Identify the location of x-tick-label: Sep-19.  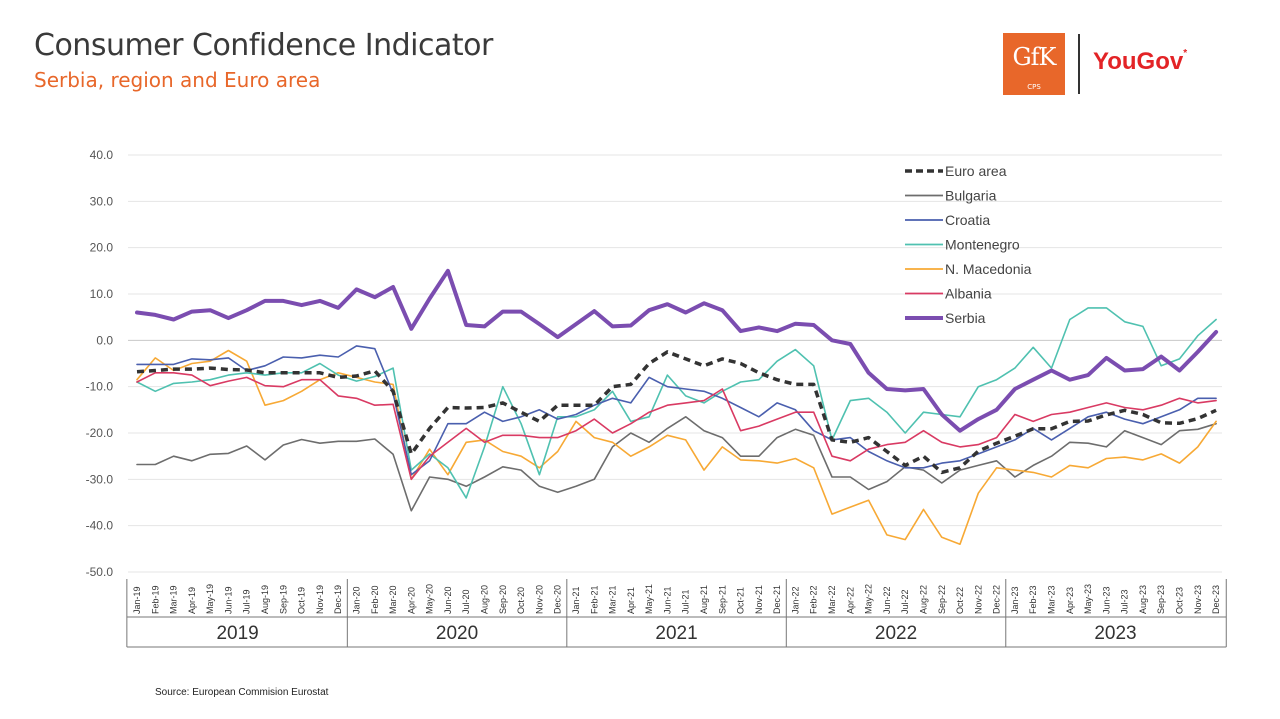
(283, 599).